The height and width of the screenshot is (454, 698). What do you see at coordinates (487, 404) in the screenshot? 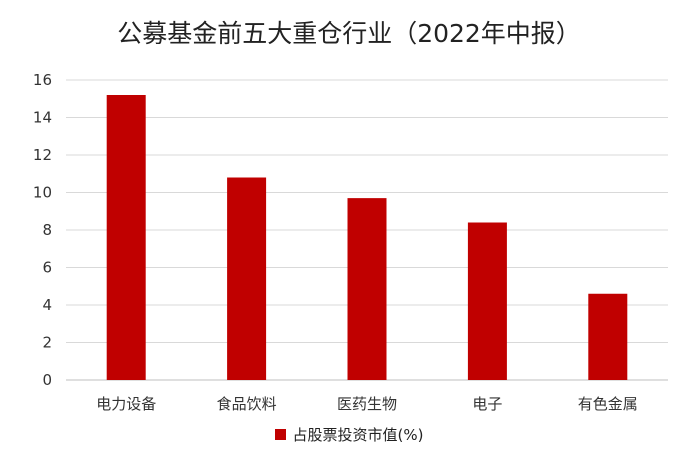
I see `x-tick-label: 电子` at bounding box center [487, 404].